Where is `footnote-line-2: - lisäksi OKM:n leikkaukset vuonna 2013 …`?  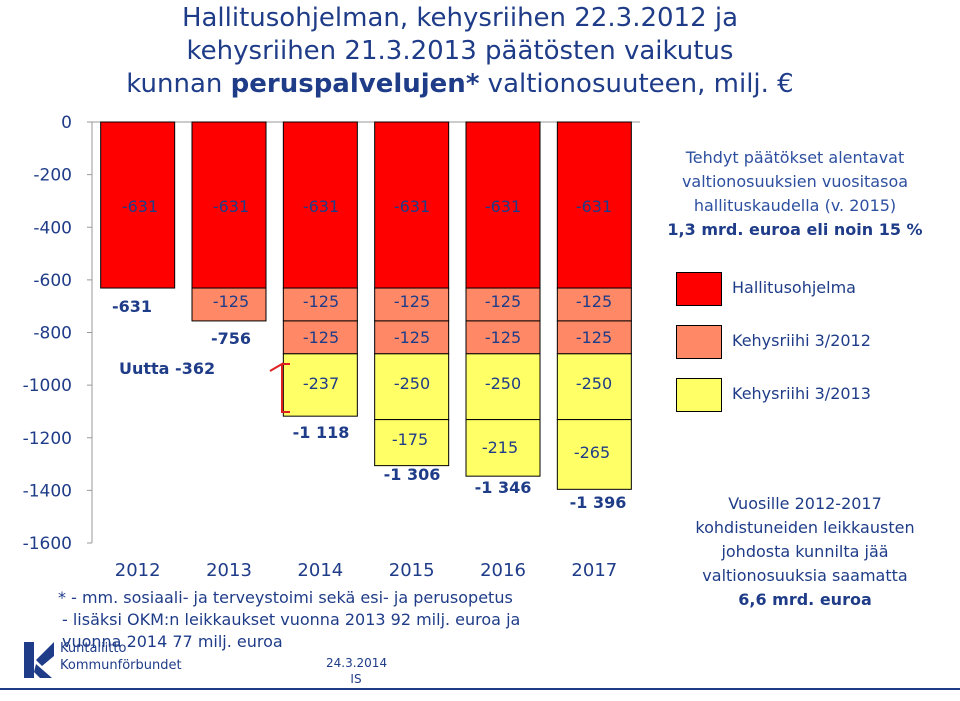 footnote-line-2: - lisäksi OKM:n leikkaukset vuonna 2013 … is located at coordinates (291, 619).